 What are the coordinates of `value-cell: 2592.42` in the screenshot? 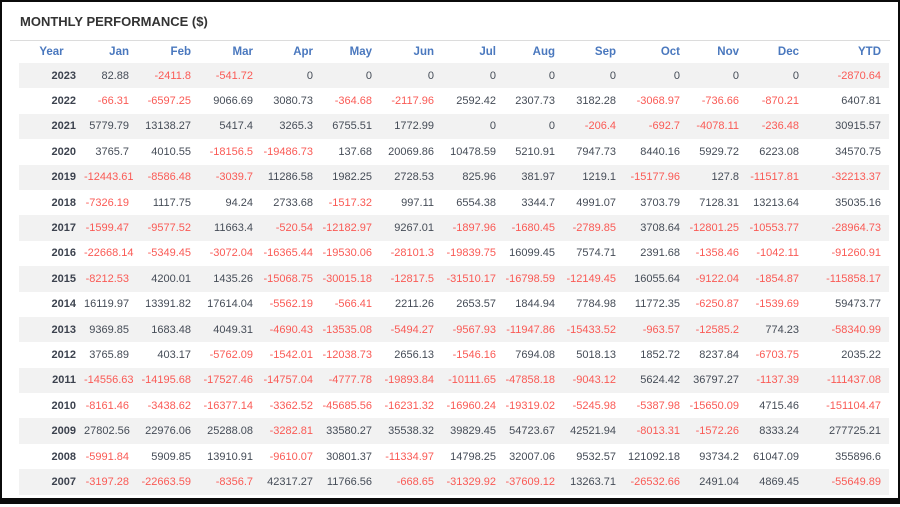 It's located at (476, 101).